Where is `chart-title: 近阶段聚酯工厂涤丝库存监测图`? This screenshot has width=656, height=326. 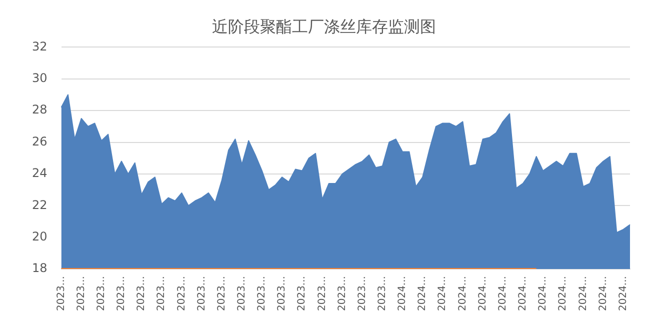
chart-title: 近阶段聚酯工厂涤丝库存监测图 is located at coordinates (324, 26).